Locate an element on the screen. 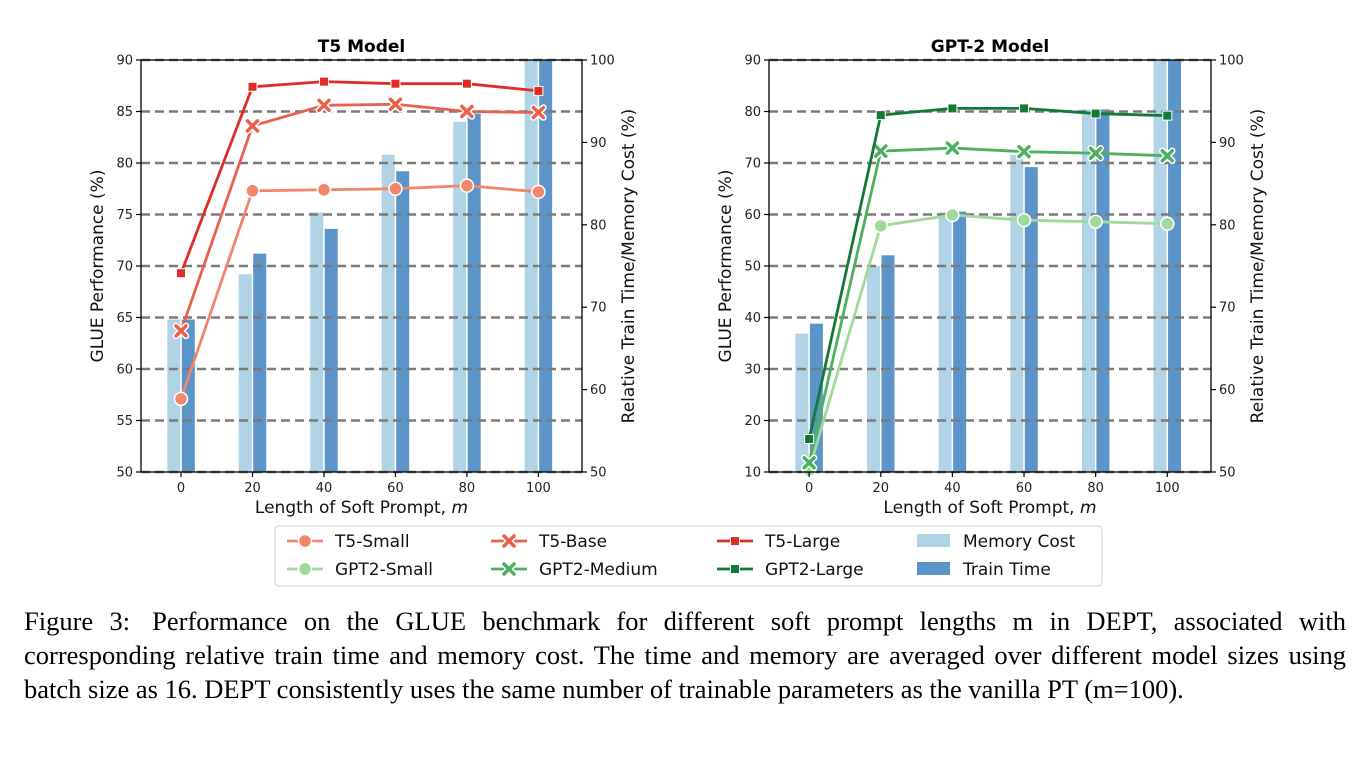 Image resolution: width=1370 pixels, height=764 pixels. line-gpt2-small is located at coordinates (987, 342).